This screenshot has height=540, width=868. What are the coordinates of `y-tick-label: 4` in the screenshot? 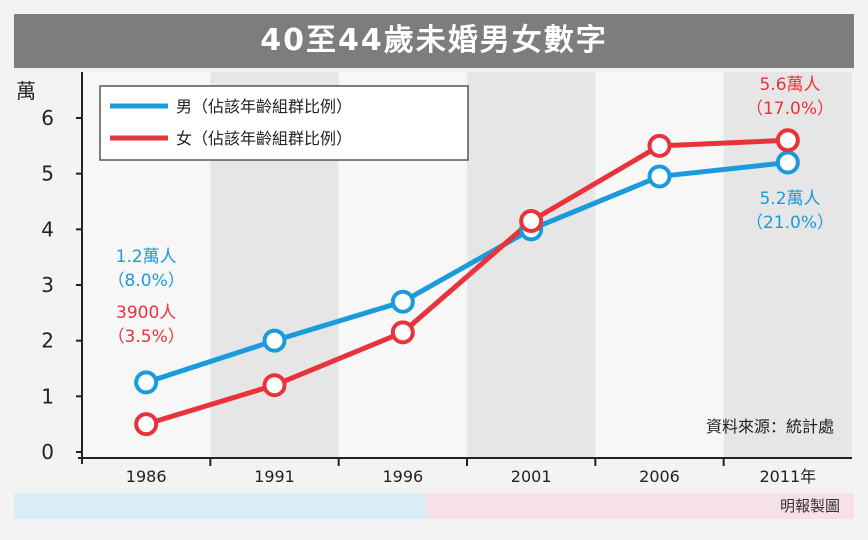 It's located at (47, 229).